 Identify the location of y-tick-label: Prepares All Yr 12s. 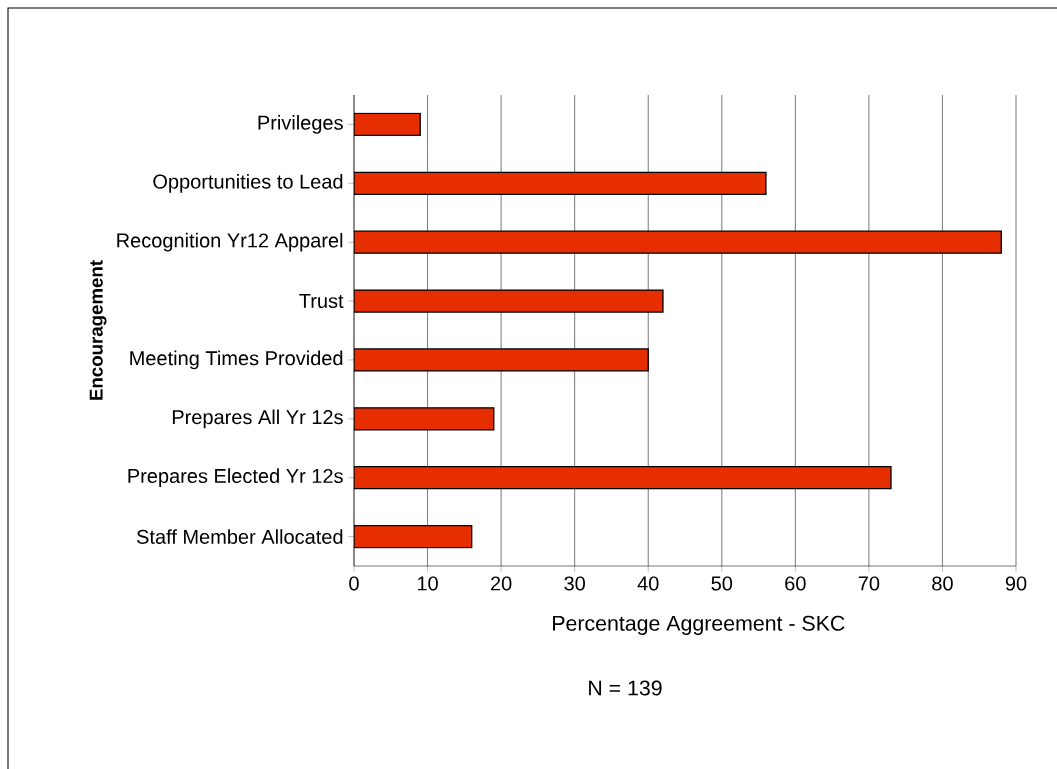
(257, 419).